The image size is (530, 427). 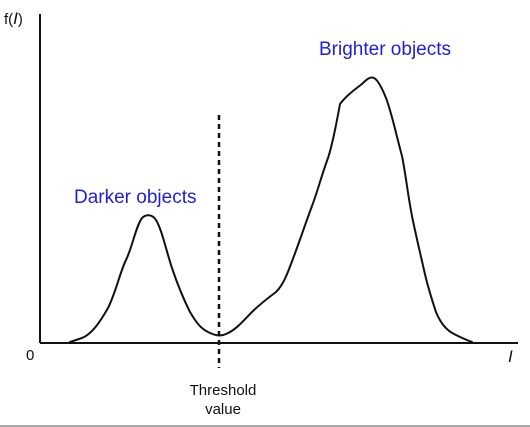 I want to click on x-axis-label: I, so click(x=510, y=356).